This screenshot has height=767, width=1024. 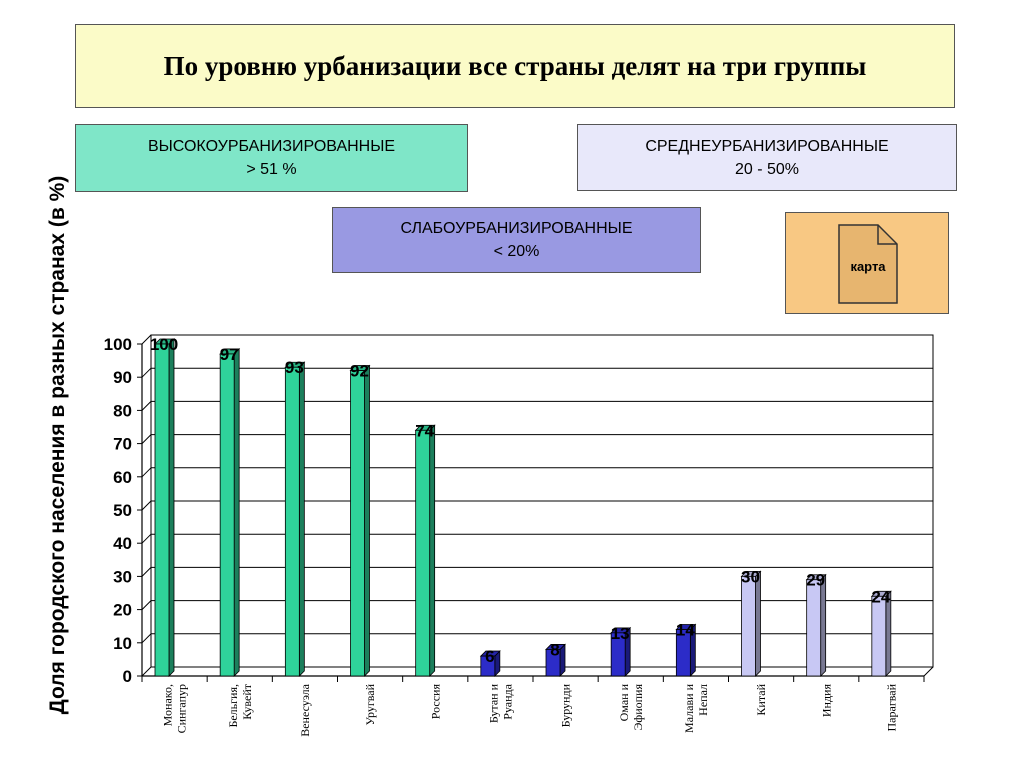 I want to click on y-tick-label: 80, so click(x=122, y=410).